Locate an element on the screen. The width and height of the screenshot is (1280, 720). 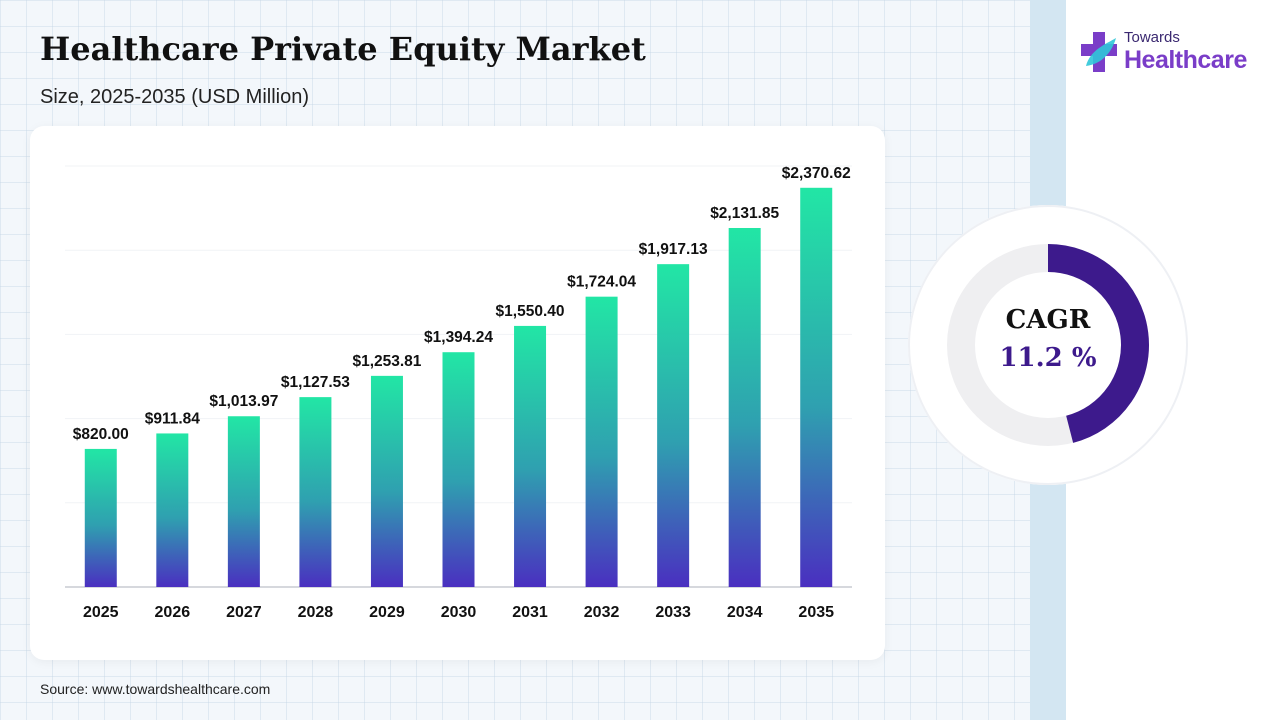
bar-2026 is located at coordinates (172, 510).